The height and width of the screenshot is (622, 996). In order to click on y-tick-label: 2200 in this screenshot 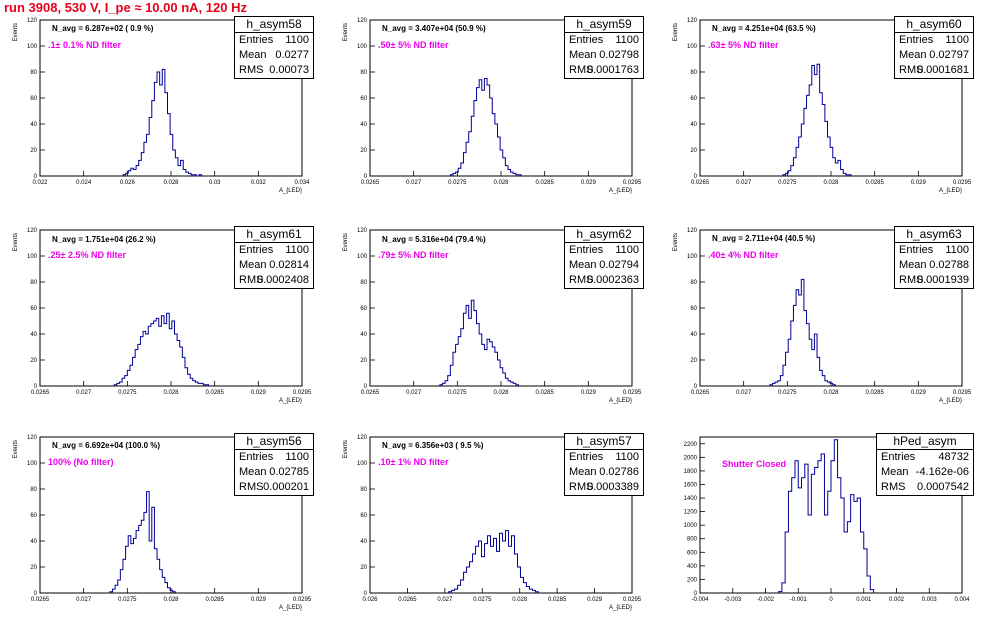, I will do `click(691, 445)`.